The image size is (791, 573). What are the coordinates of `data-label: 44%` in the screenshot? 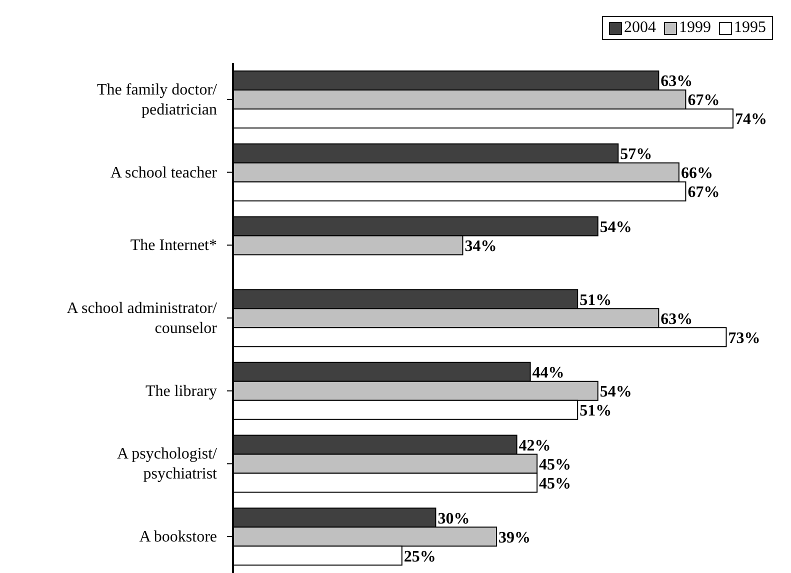 It's located at (548, 373).